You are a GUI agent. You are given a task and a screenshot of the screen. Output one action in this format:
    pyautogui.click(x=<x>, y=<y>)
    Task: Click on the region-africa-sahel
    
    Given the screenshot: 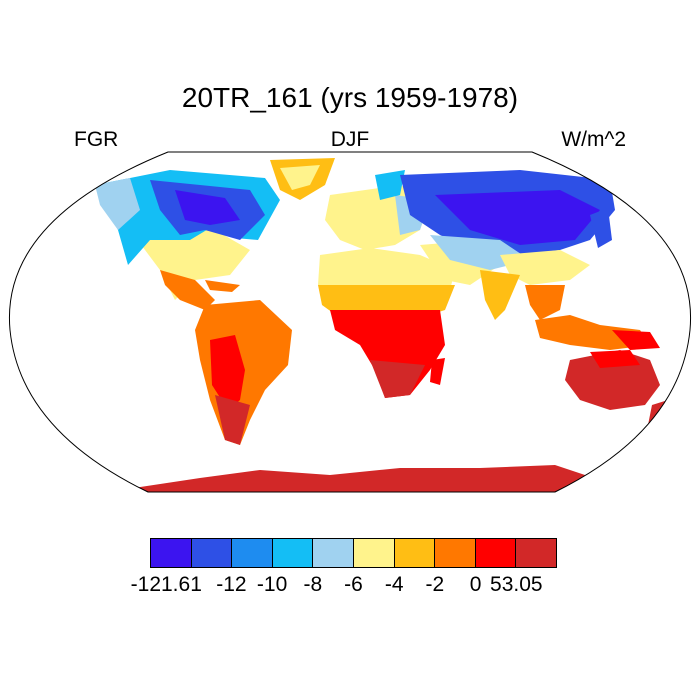 What is the action you would take?
    pyautogui.click(x=386, y=301)
    